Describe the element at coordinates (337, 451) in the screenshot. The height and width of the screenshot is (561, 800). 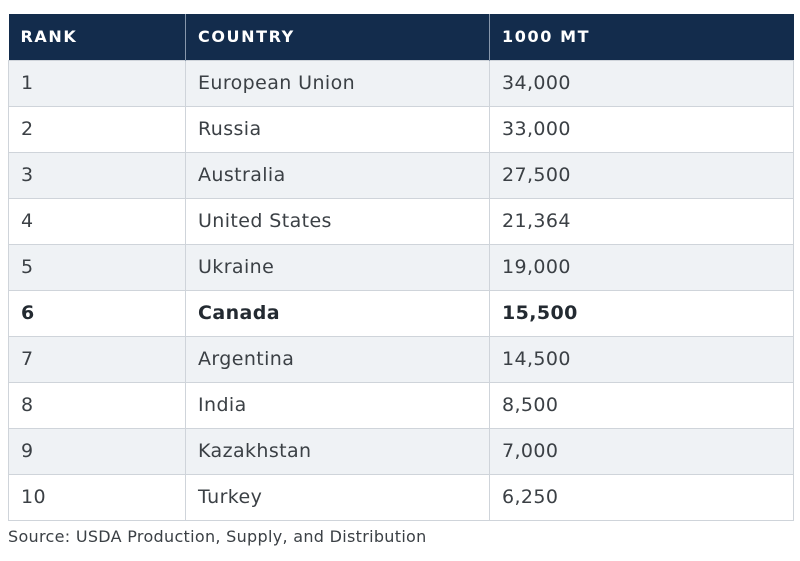
I see `country-cell: Kazakhstan` at that location.